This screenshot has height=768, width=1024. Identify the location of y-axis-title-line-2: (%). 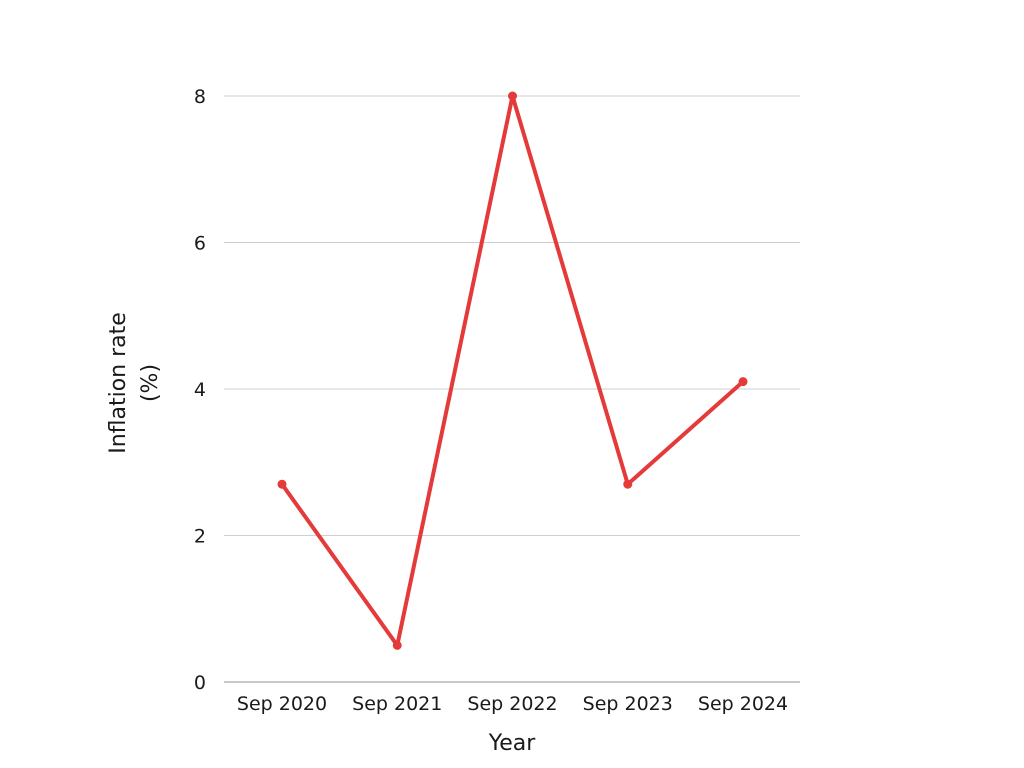
(150, 383).